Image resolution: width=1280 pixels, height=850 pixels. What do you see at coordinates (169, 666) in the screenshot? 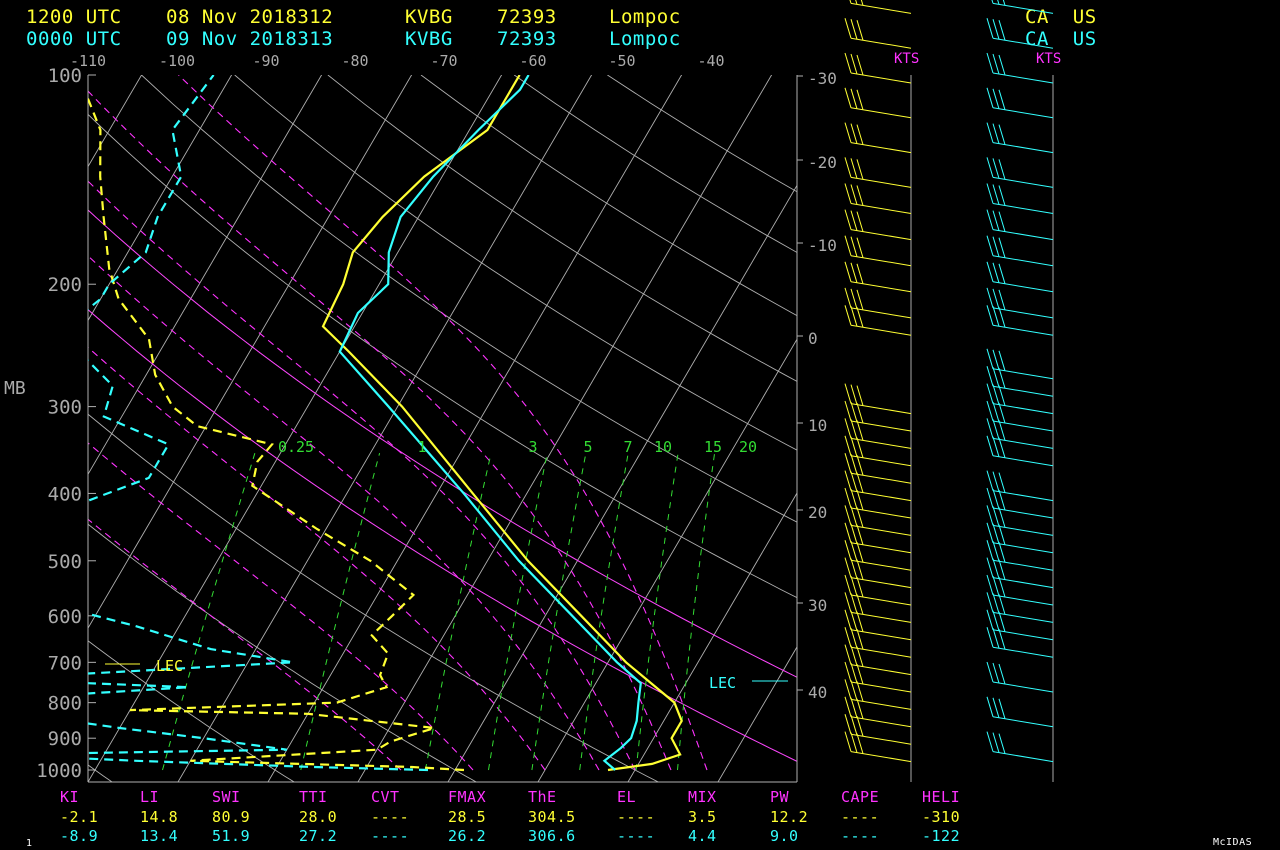
I see `lec-left-label: LEC` at bounding box center [169, 666].